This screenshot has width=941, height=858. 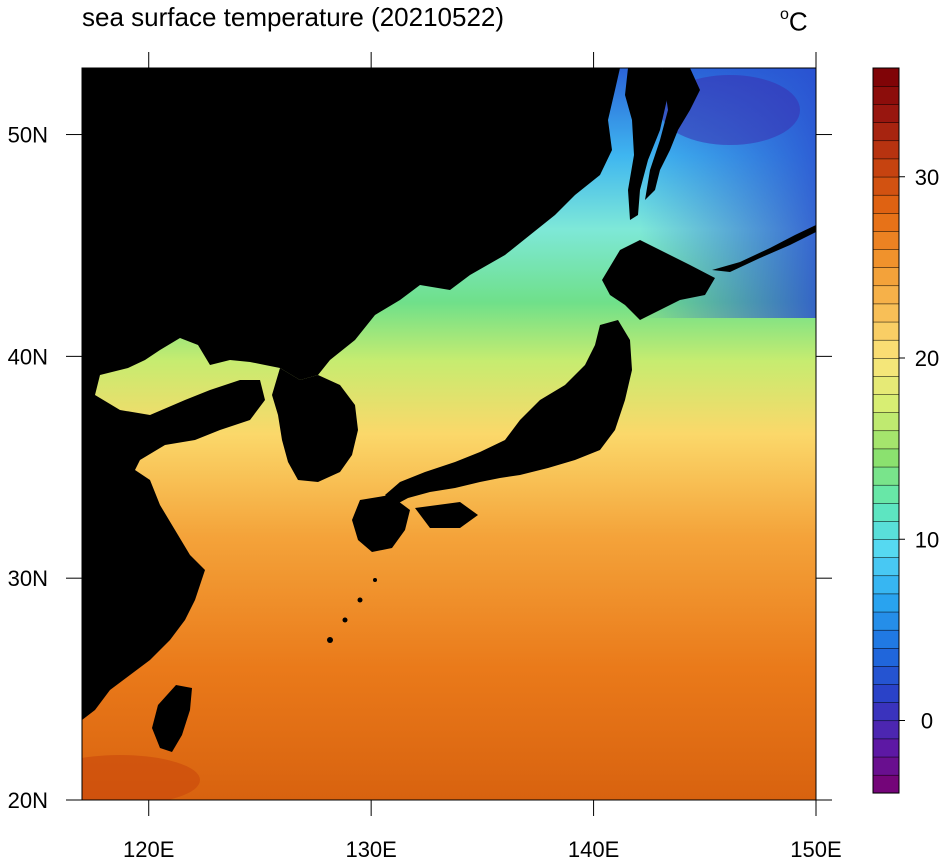 I want to click on lat-tick-label: 40N, so click(x=28, y=356).